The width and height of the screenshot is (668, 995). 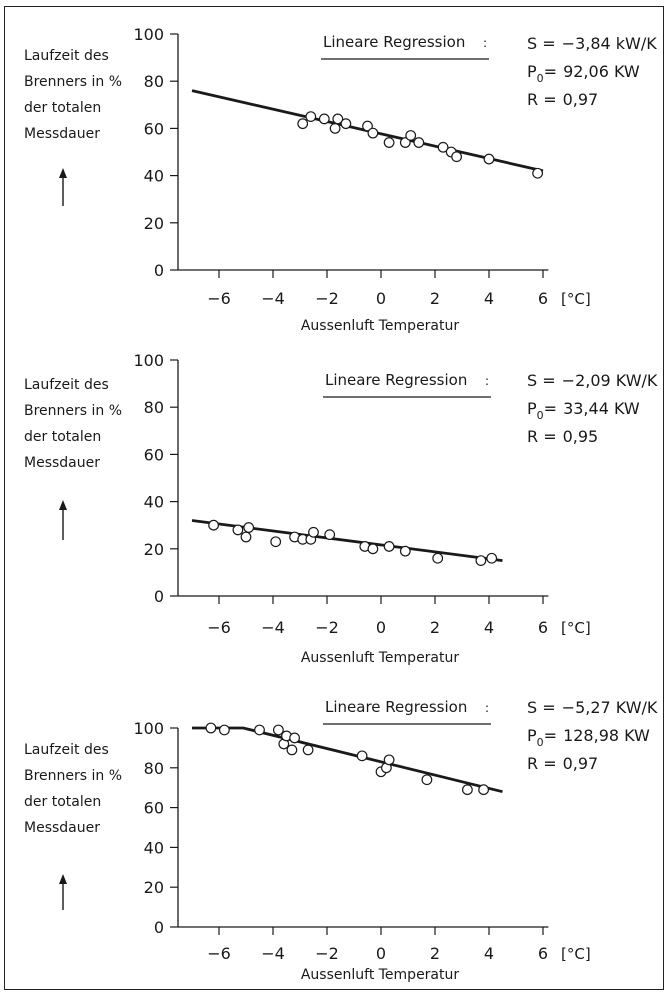 I want to click on stat-line: P0= 33,44 KW, so click(x=583, y=410).